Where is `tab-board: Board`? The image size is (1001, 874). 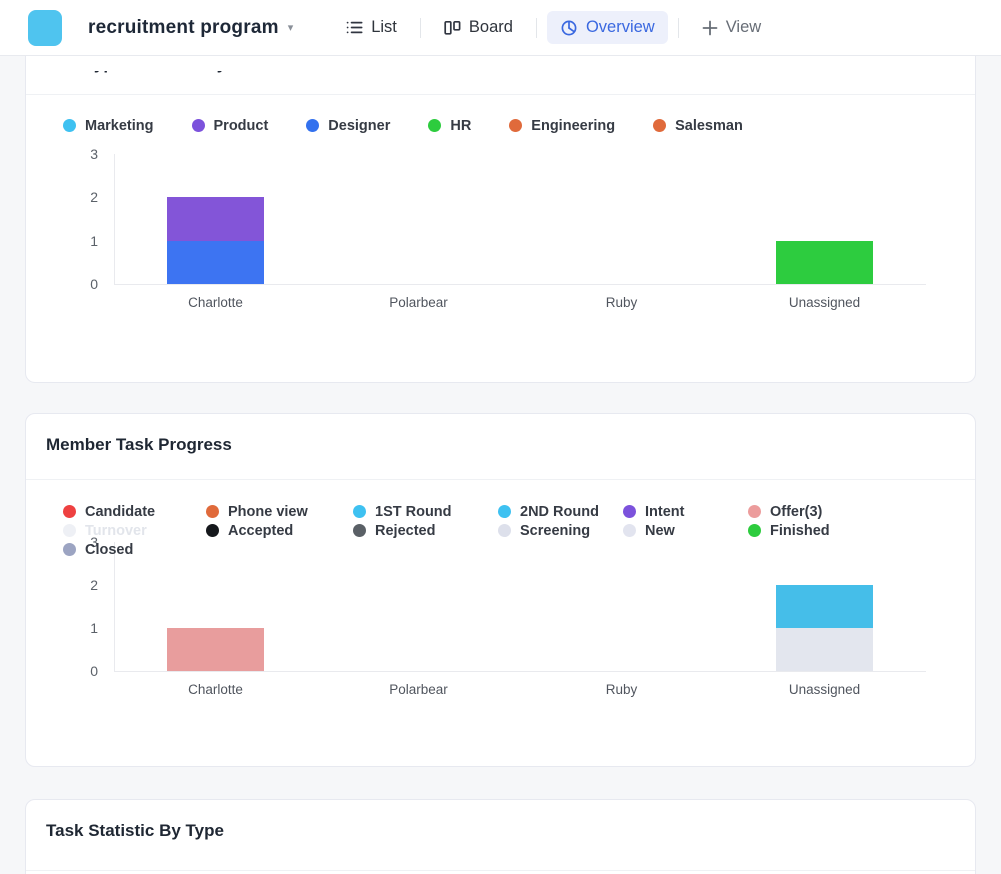
tab-board: Board is located at coordinates (478, 27).